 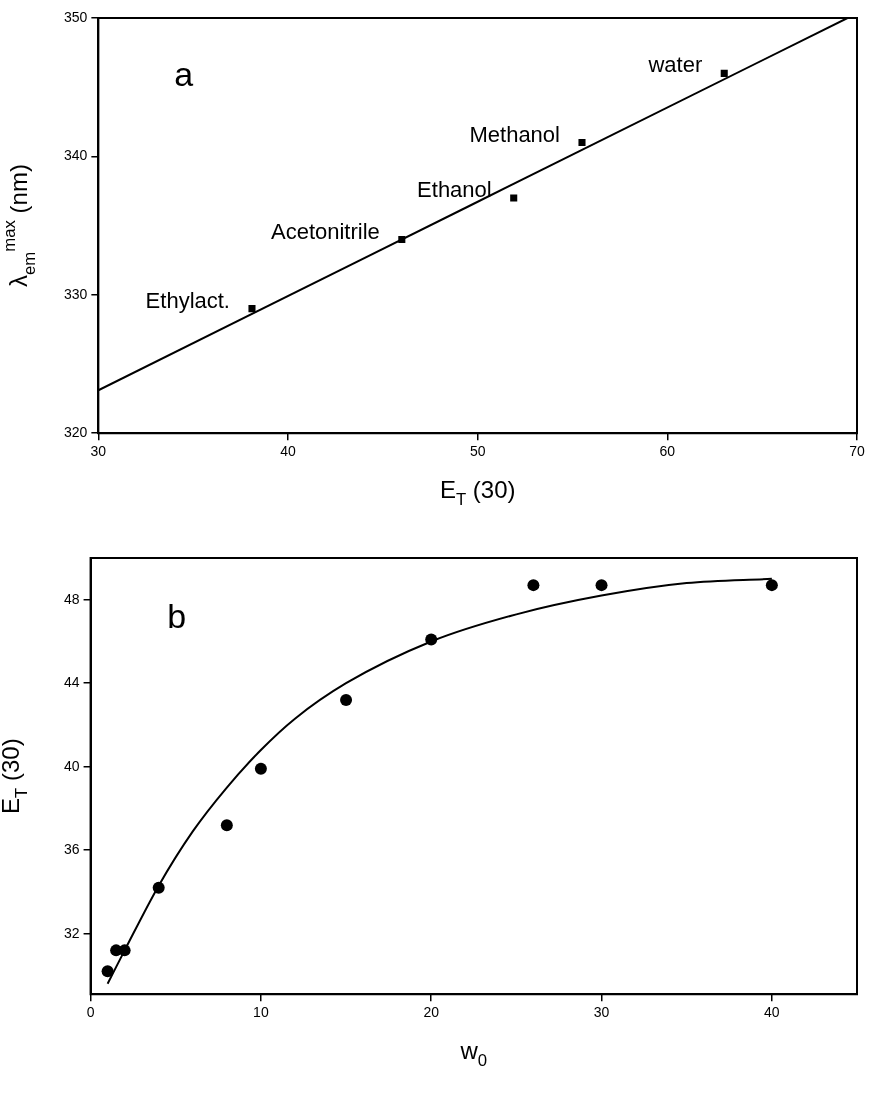 What do you see at coordinates (187, 300) in the screenshot?
I see `annotation: Ethylact.` at bounding box center [187, 300].